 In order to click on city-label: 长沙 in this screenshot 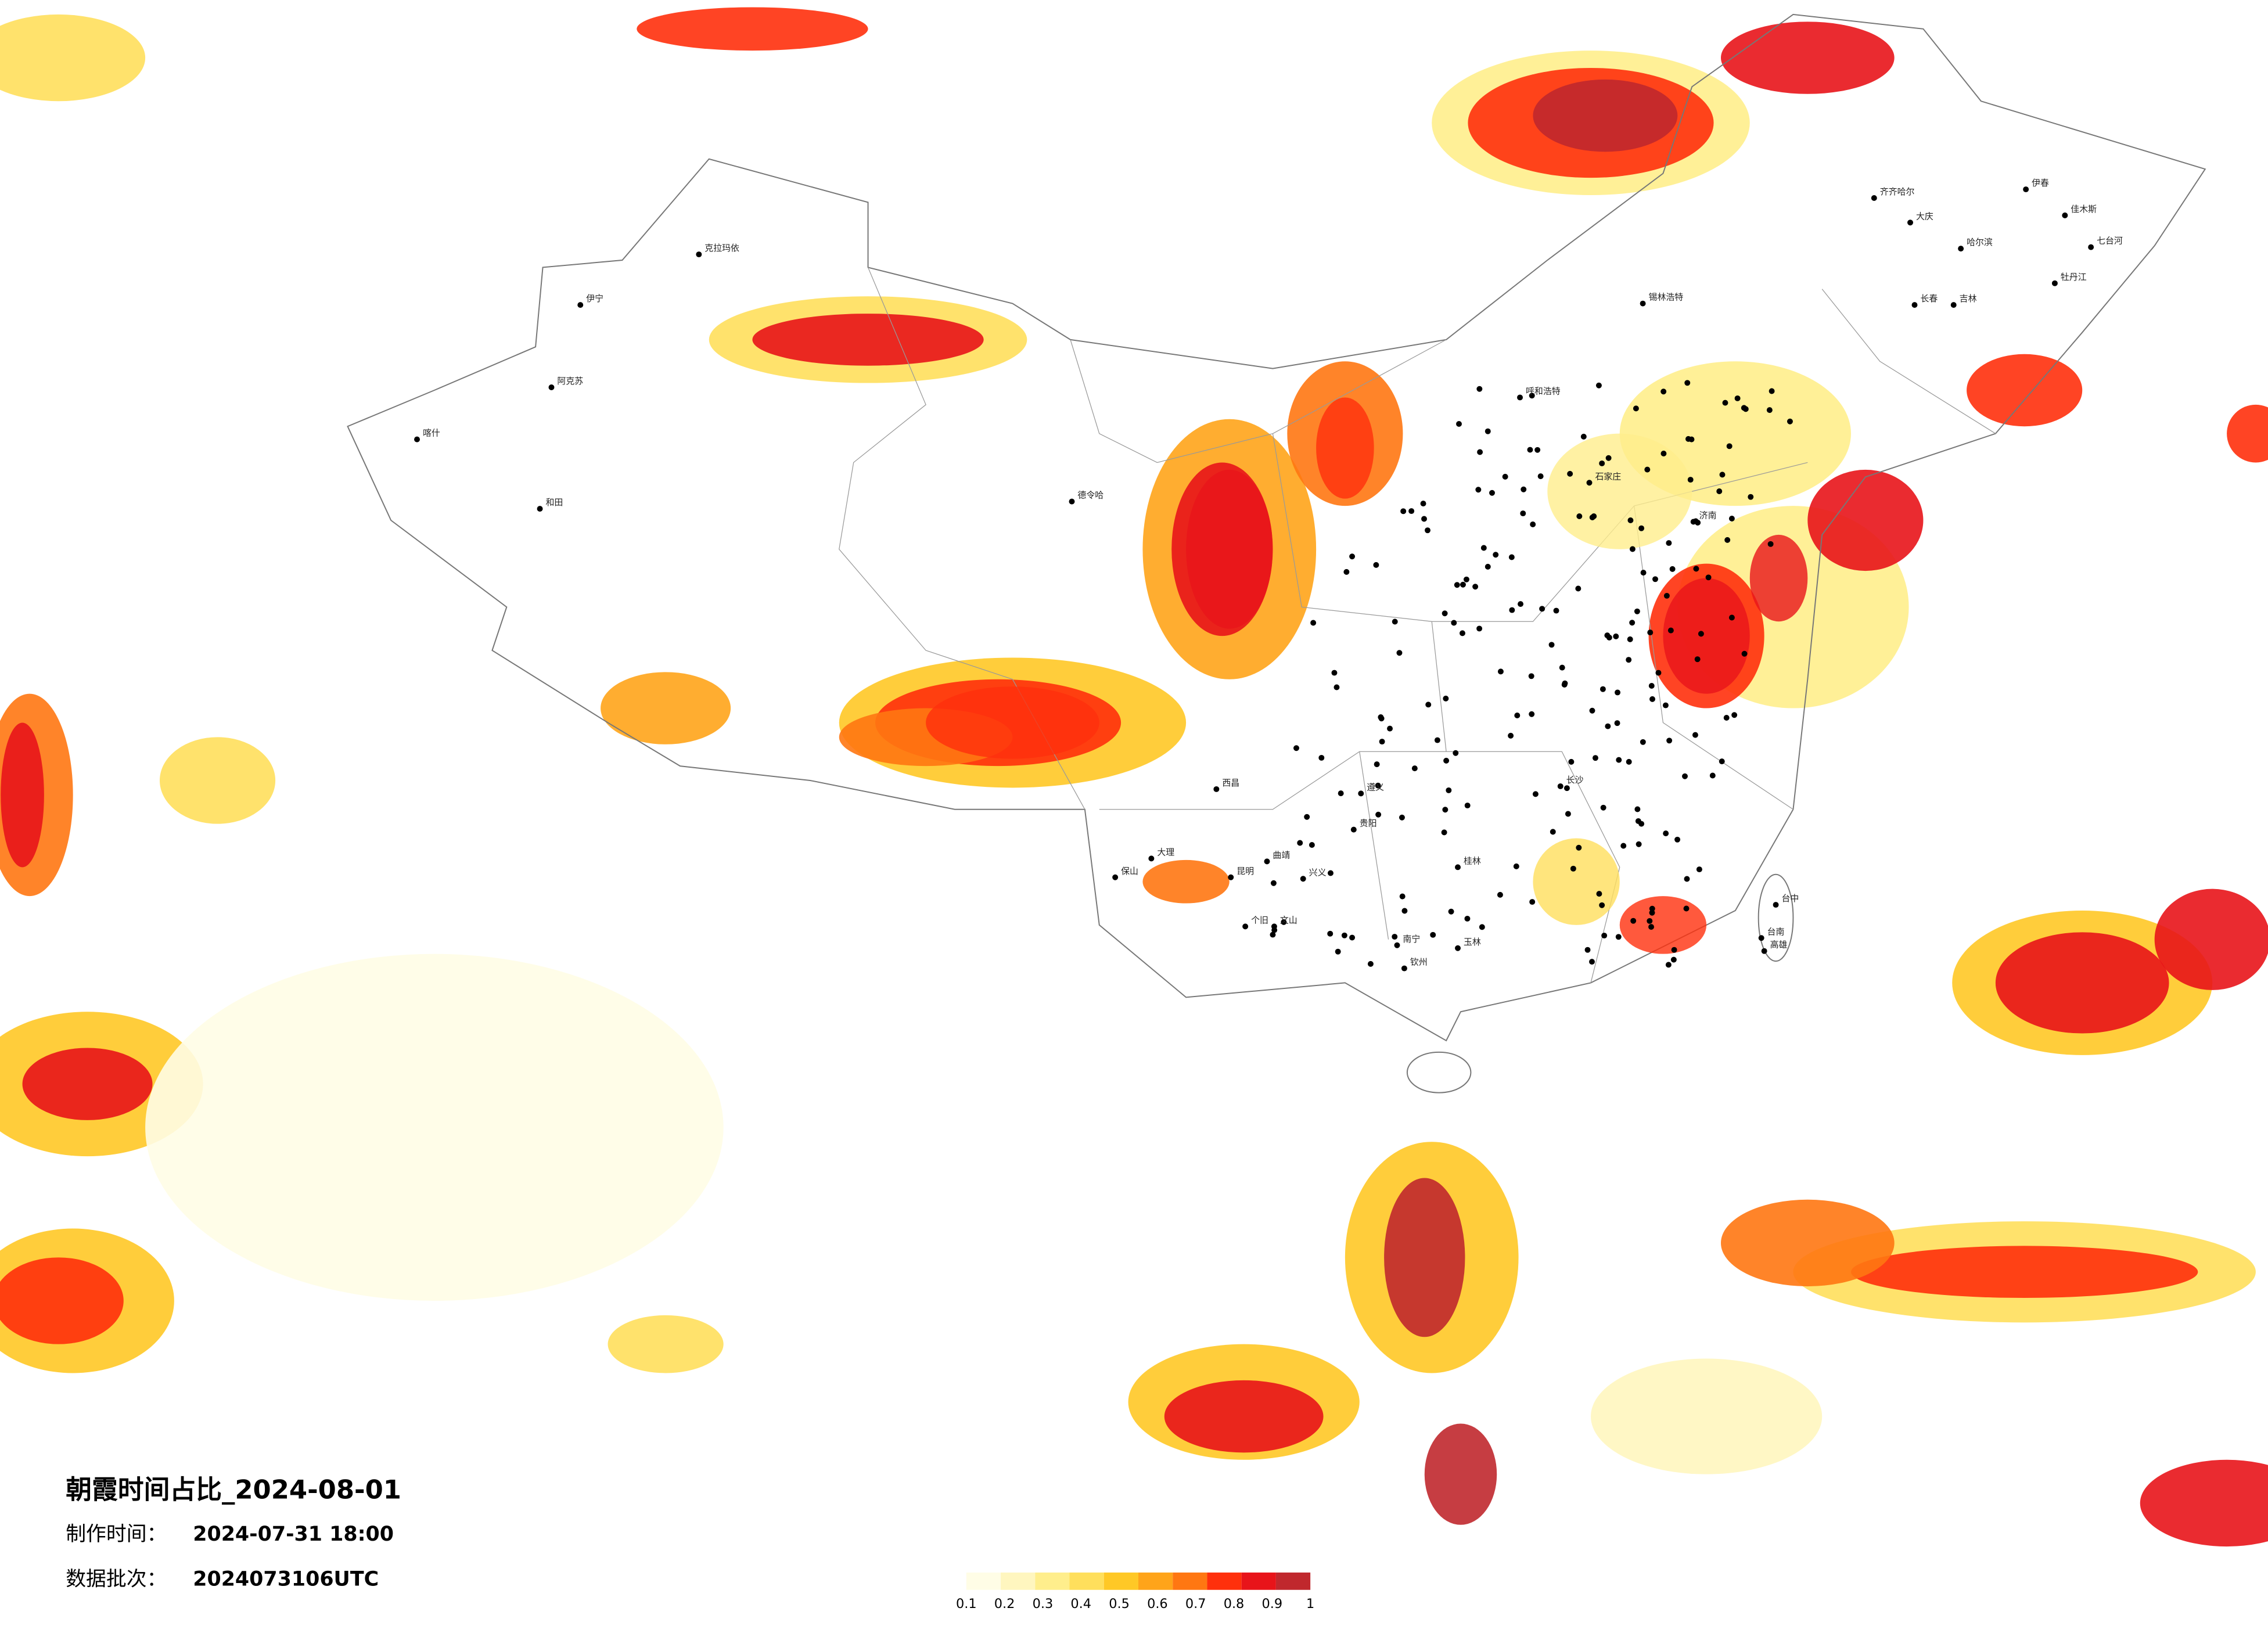, I will do `click(1575, 780)`.